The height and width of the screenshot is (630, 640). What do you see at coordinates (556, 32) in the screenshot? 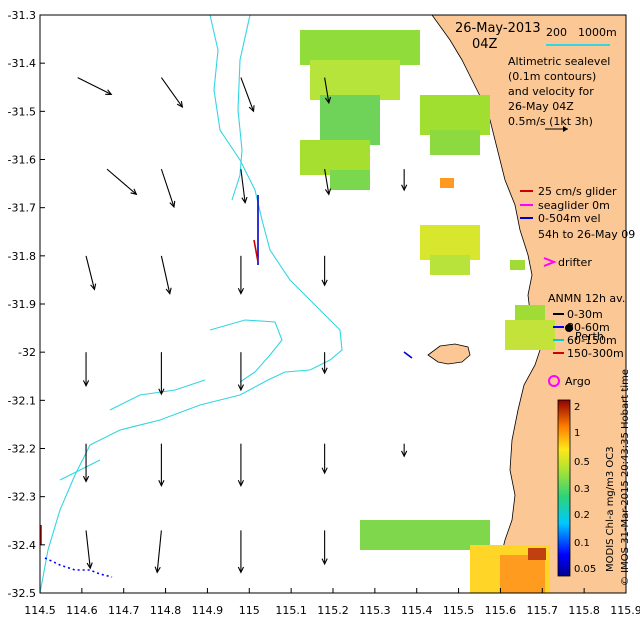
I see `scalebar-left-label: 200` at bounding box center [556, 32].